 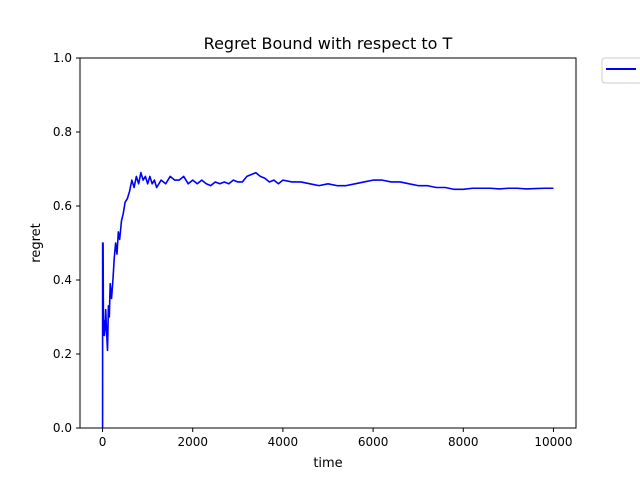 What do you see at coordinates (62, 132) in the screenshot?
I see `y-tick-label: 0.8` at bounding box center [62, 132].